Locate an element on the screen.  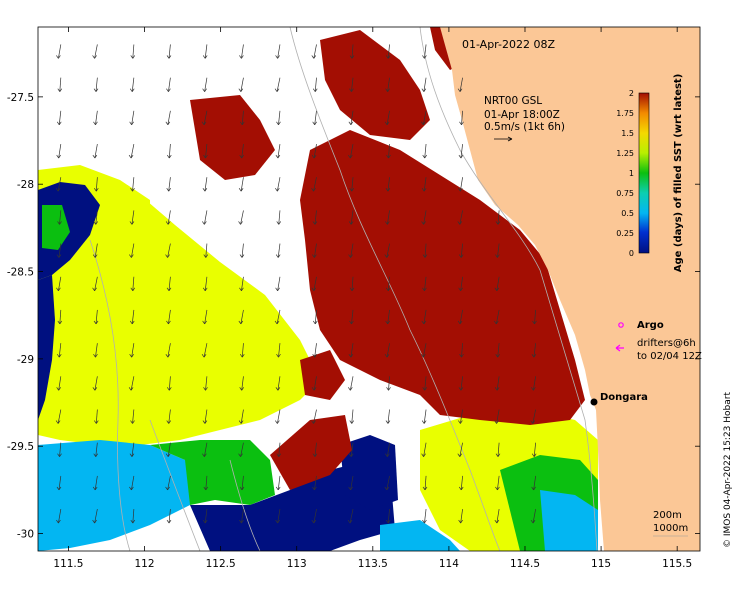
colorbar-tick-label: 1.5 is located at coordinates (627, 133).